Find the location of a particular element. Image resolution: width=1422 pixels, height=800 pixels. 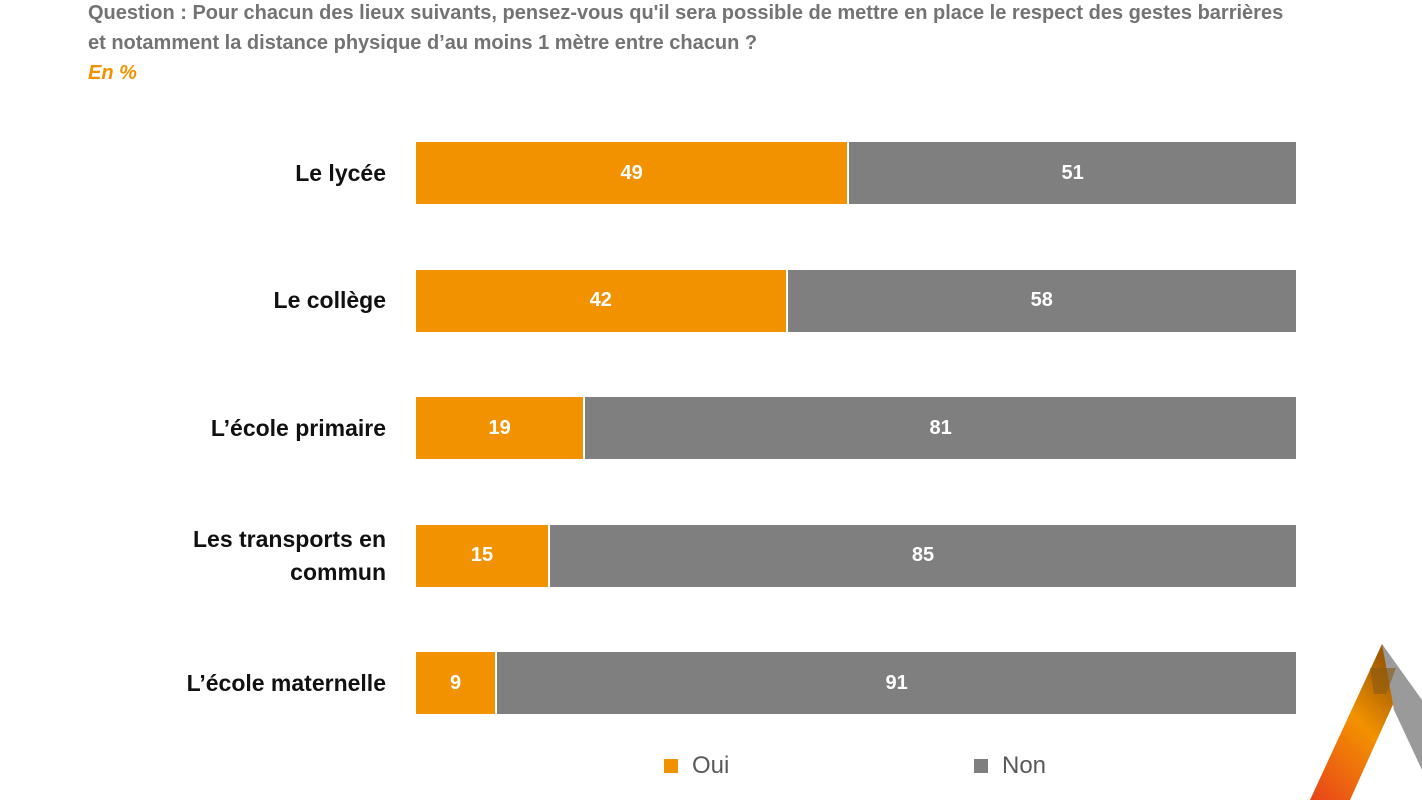

bar-oui: 15 is located at coordinates (482, 555).